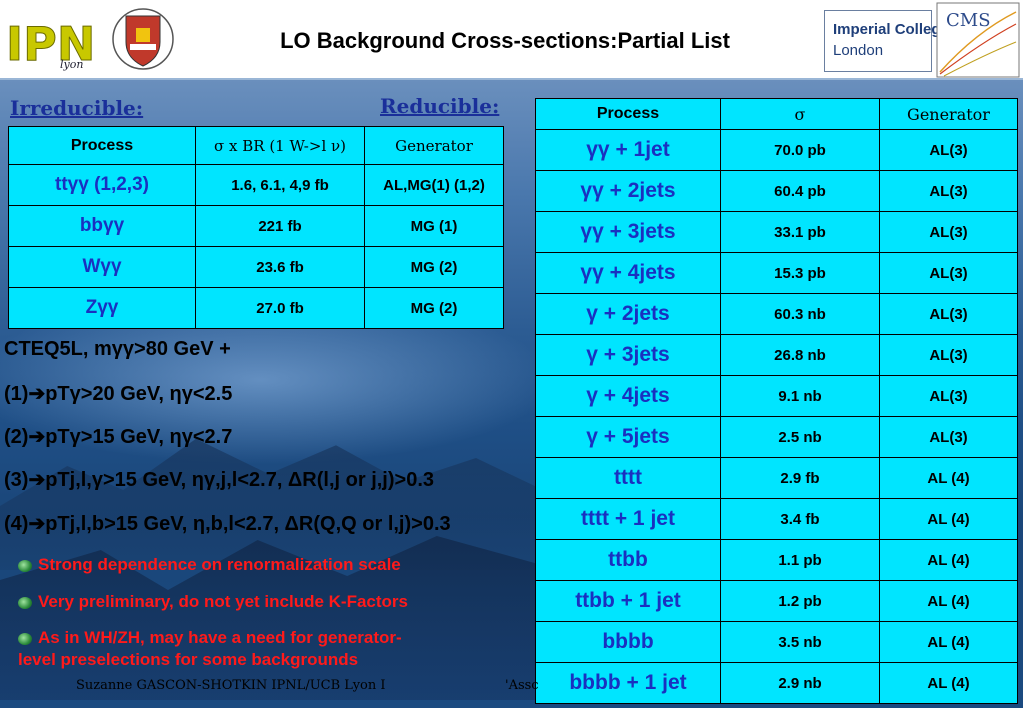 Image resolution: width=1023 pixels, height=708 pixels. I want to click on cut-line: CTEQ5L, mγγ>80 GeV +, so click(117, 349).